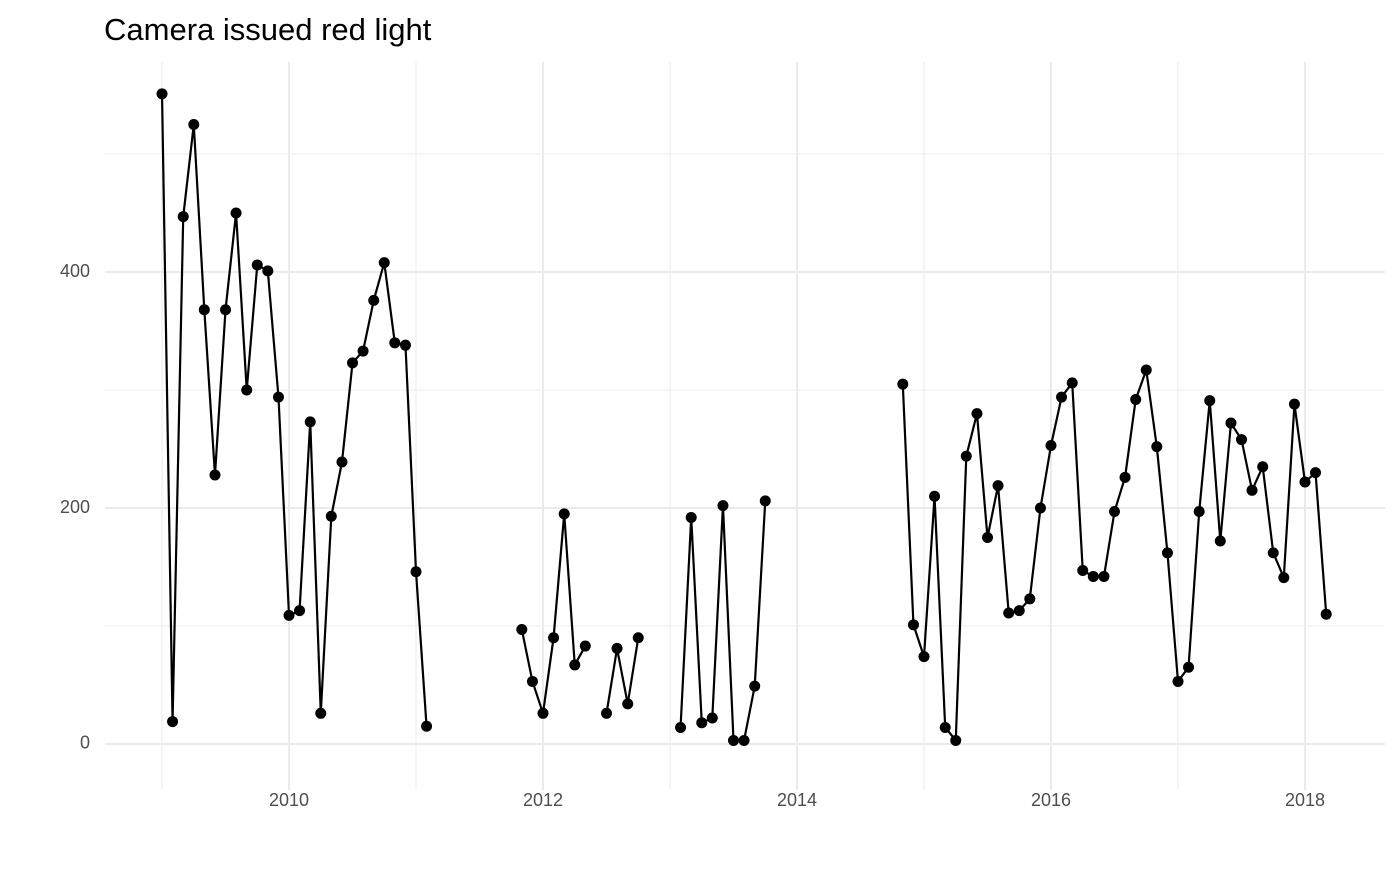  I want to click on y-tick-label: 200, so click(75, 507).